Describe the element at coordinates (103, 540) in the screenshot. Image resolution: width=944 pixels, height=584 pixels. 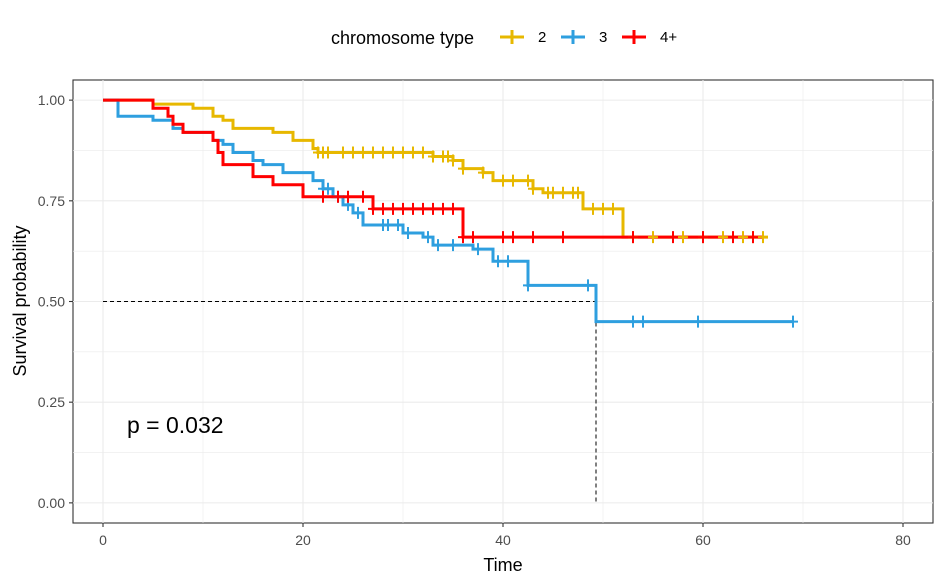
I see `x-tick-label: 0` at that location.